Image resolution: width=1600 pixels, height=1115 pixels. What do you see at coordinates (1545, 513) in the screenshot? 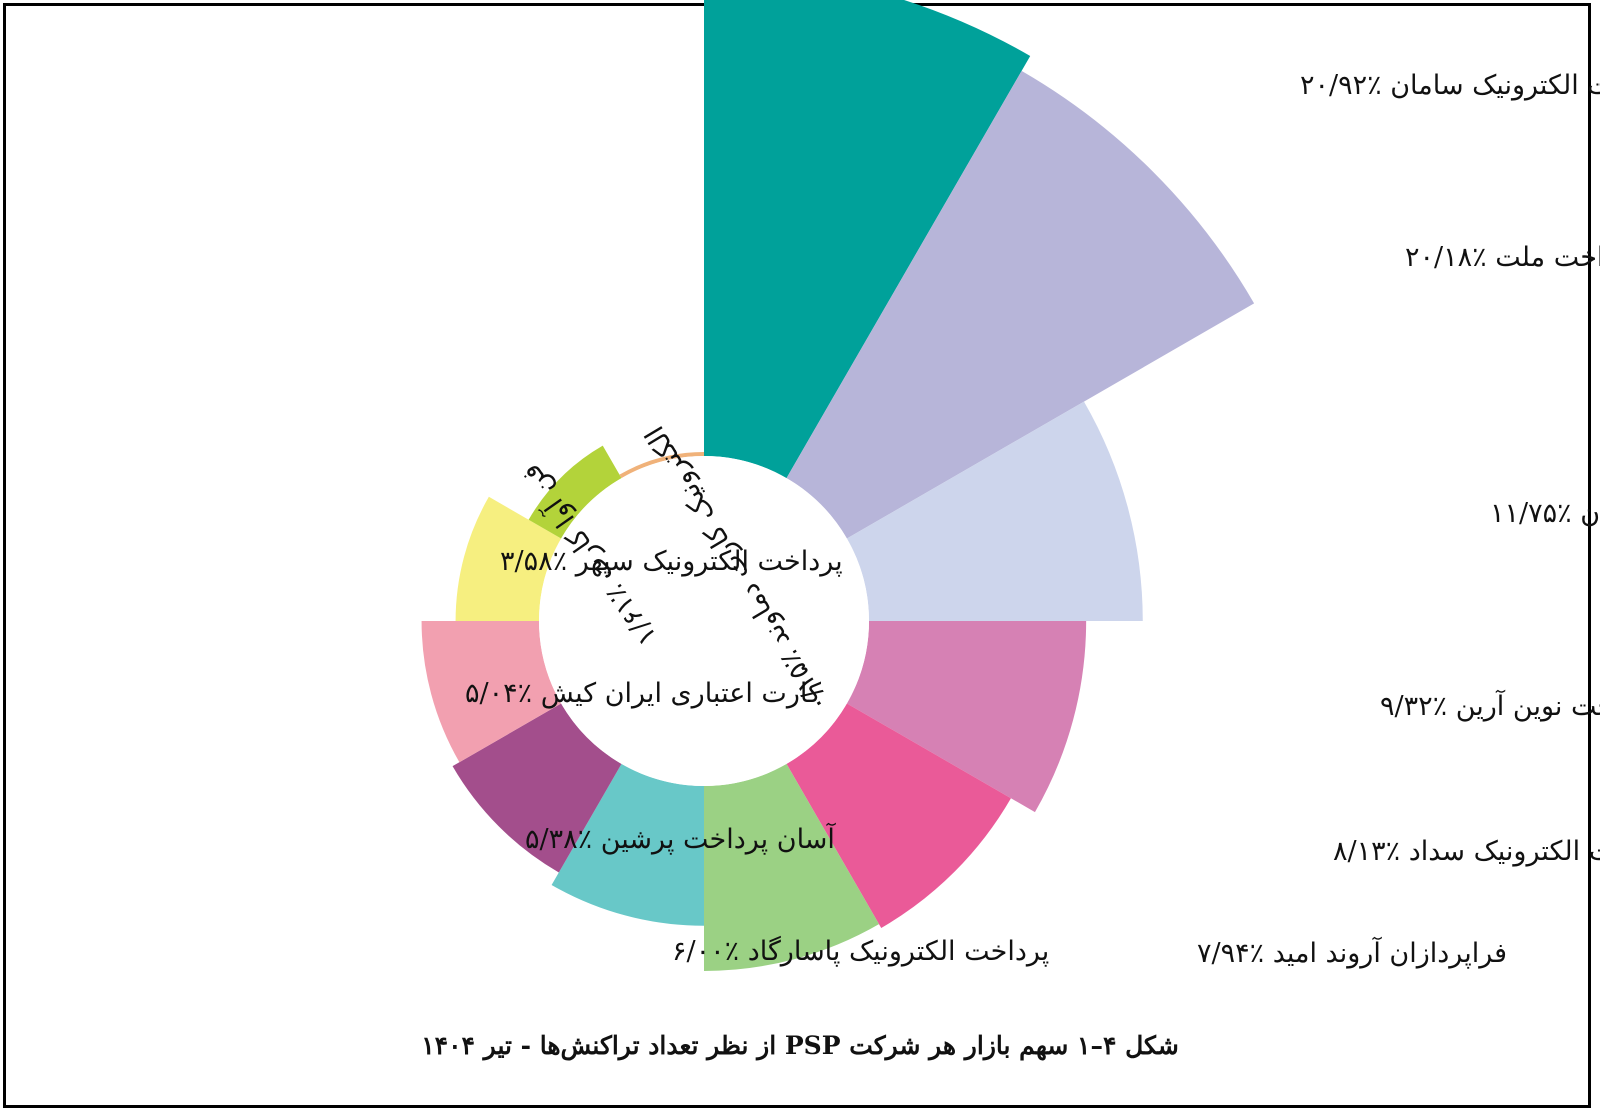
I see `label-3: تجارت الکترونیک پارسیان ٪۱۱/۷۵` at bounding box center [1545, 513].